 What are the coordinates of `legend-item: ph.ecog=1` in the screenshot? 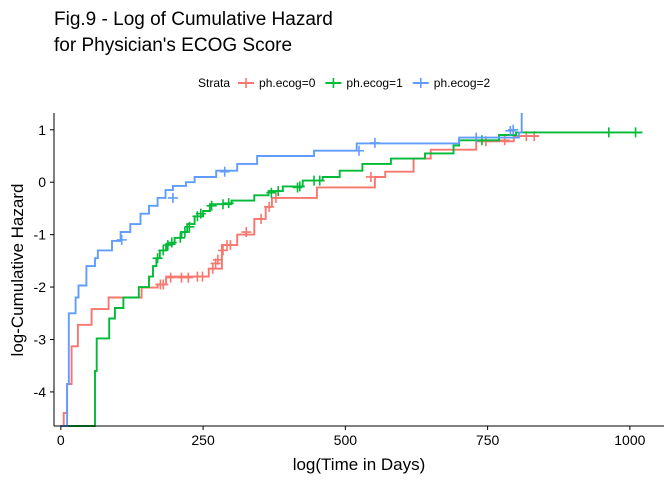 It's located at (364, 83).